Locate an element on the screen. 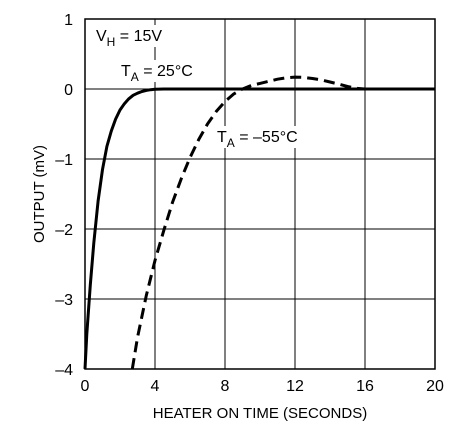  y-tick-label: –1 is located at coordinates (64, 160).